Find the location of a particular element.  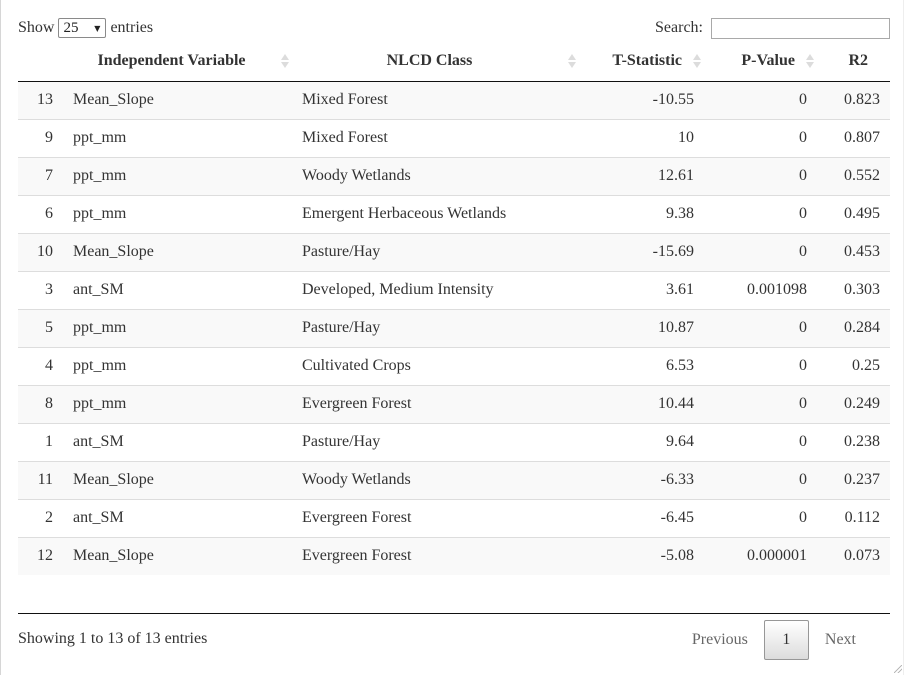

table-row: 9 ppt_mm Mixed Forest 10 0 0.807 is located at coordinates (454, 137).